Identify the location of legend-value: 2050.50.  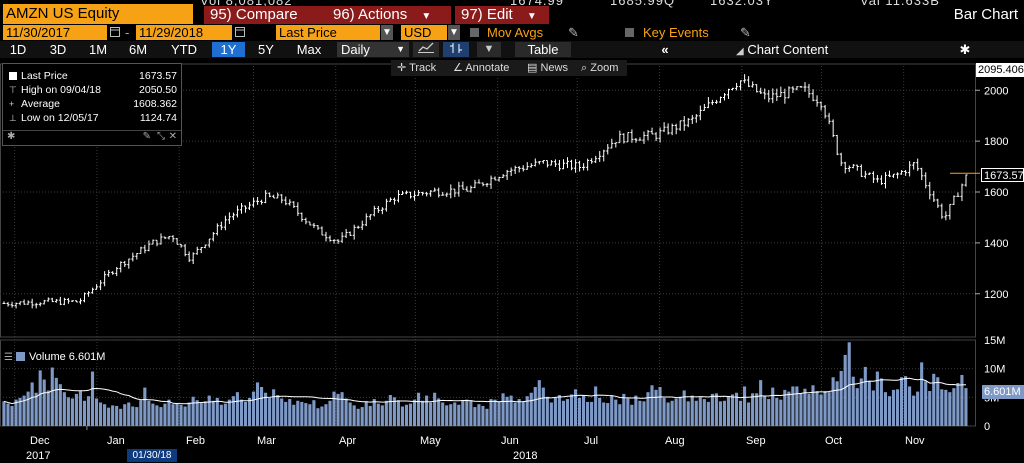
(158, 90).